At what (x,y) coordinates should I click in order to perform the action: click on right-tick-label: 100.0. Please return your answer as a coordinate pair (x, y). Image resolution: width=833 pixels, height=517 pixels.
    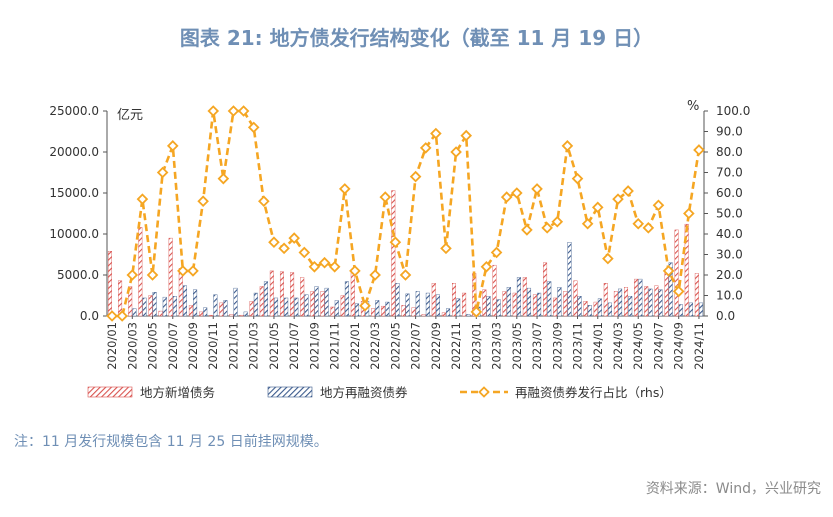
    Looking at the image, I should click on (733, 111).